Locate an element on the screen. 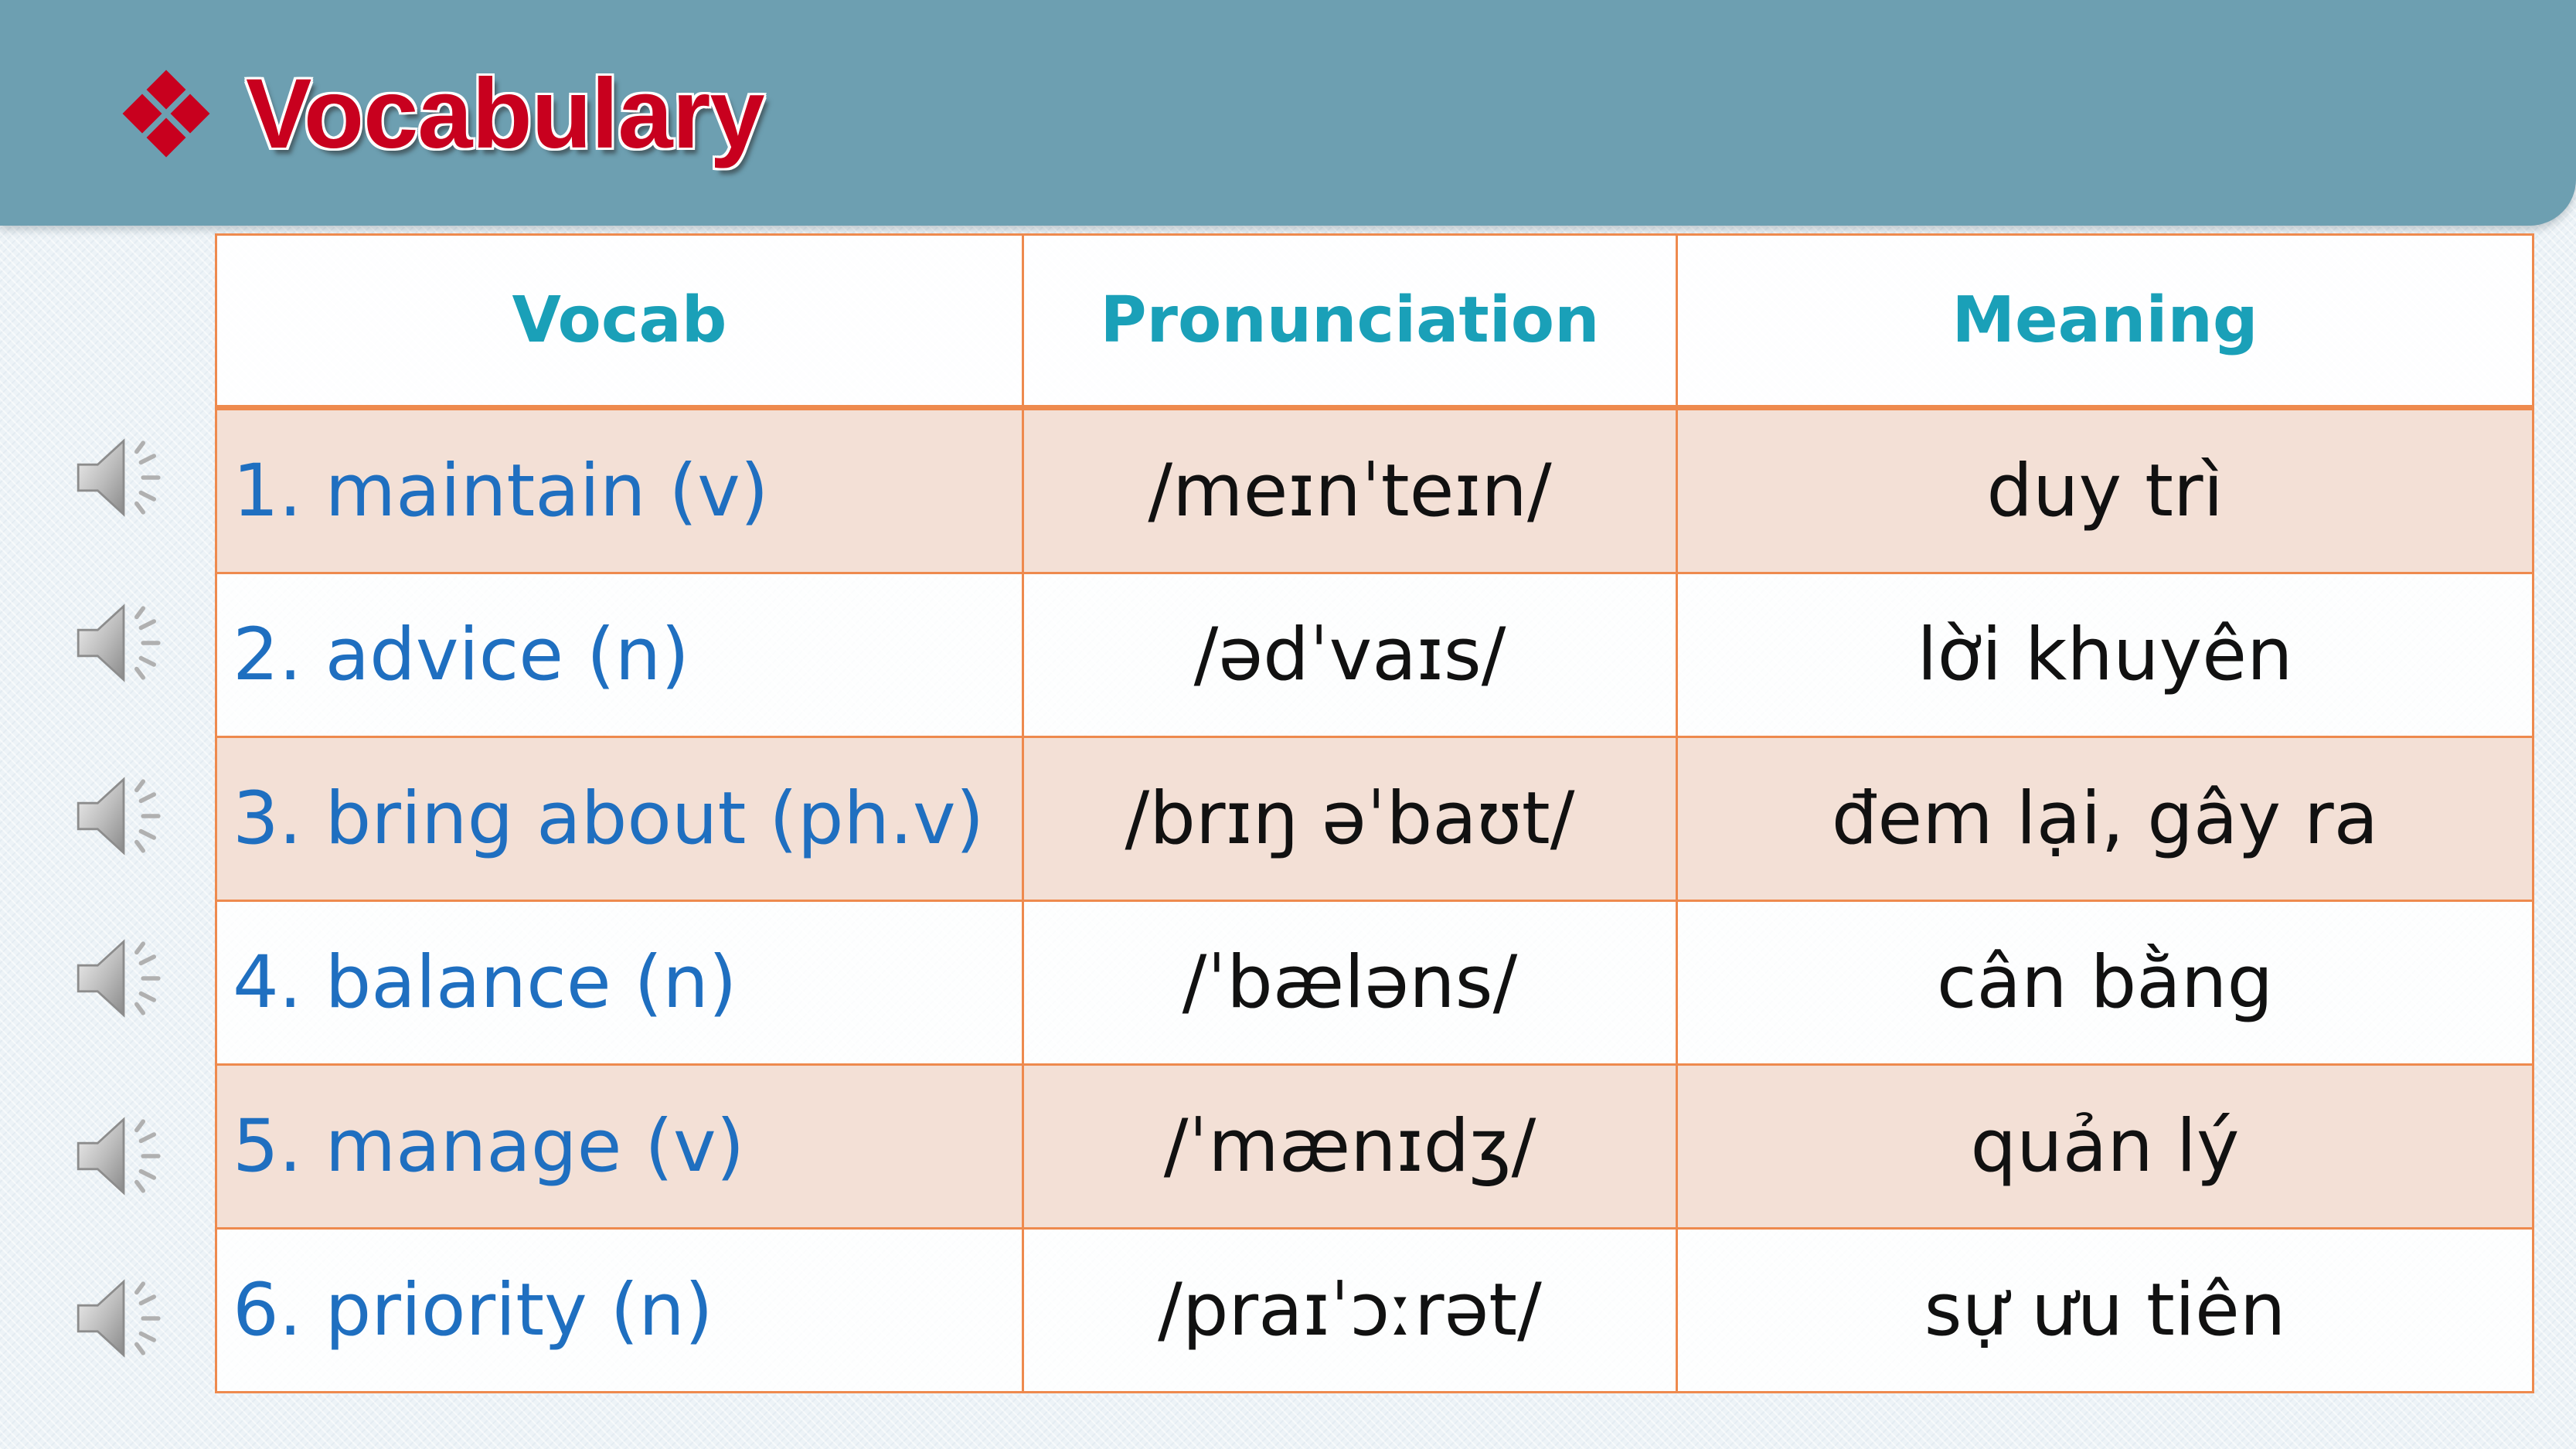 The height and width of the screenshot is (1449, 2576). page-title: Vocabulary is located at coordinates (505, 113).